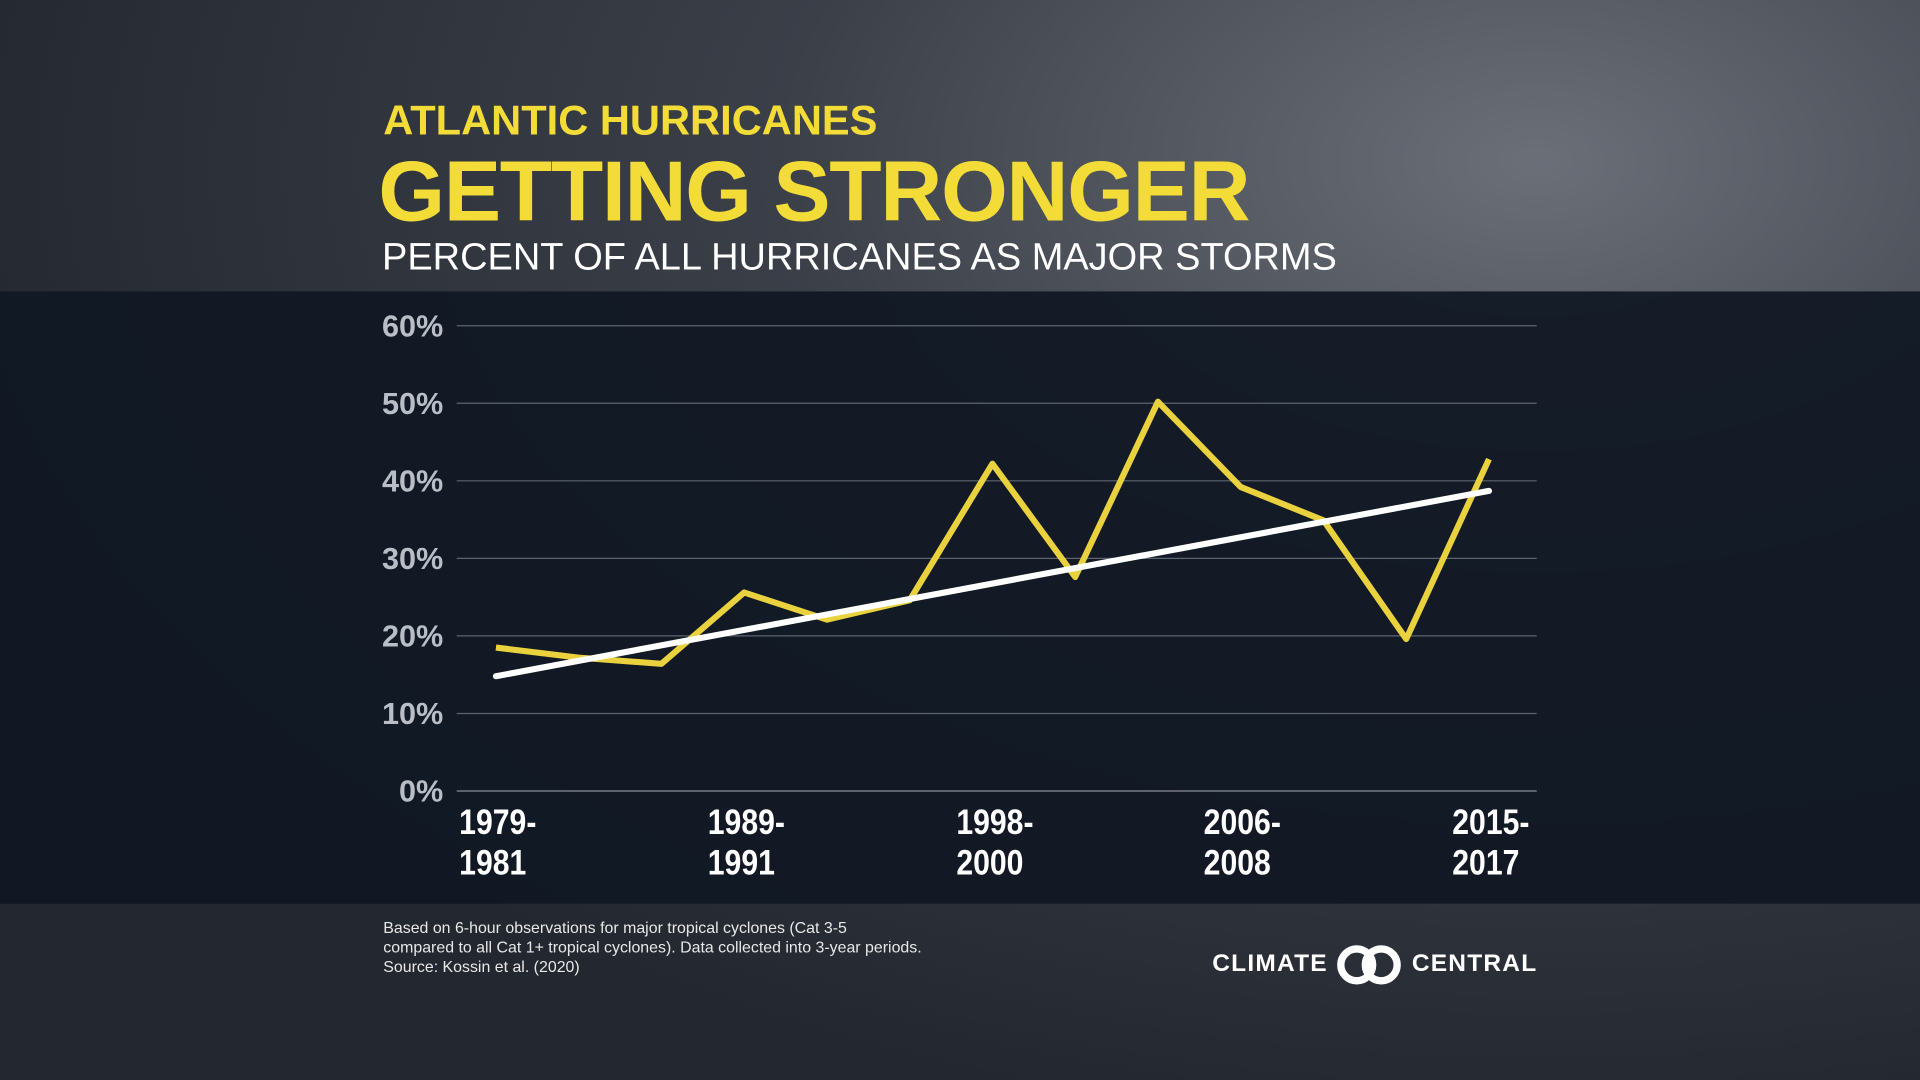  What do you see at coordinates (412, 404) in the screenshot?
I see `y-tick-label: 50%` at bounding box center [412, 404].